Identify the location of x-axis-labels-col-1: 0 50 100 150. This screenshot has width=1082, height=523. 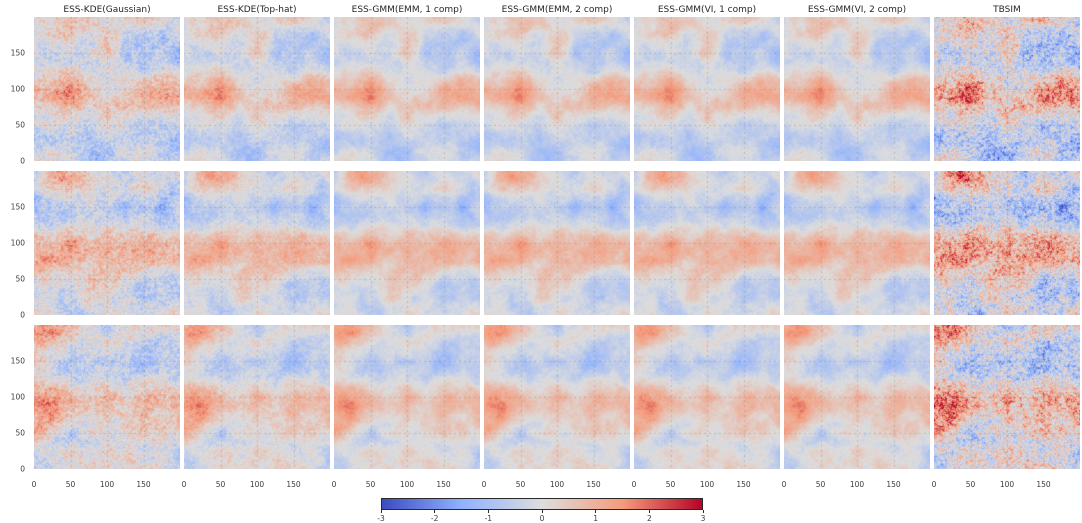
(105, 485).